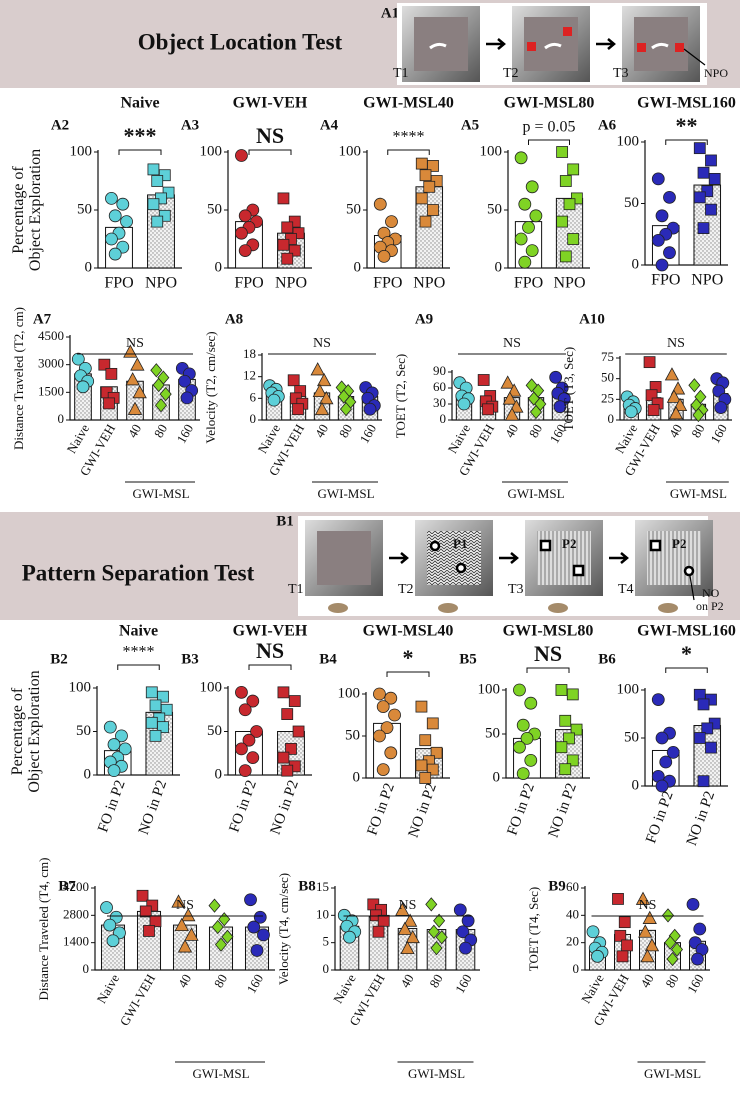 This screenshot has width=740, height=1107. Describe the element at coordinates (692, 588) in the screenshot. I see `pointer` at that location.